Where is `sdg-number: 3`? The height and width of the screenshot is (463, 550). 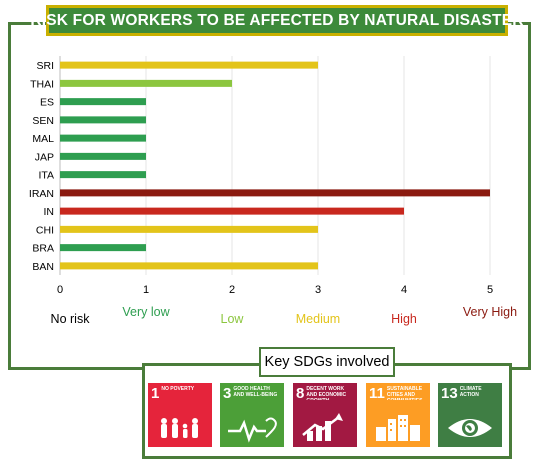
sdg-number: 3 is located at coordinates (227, 393).